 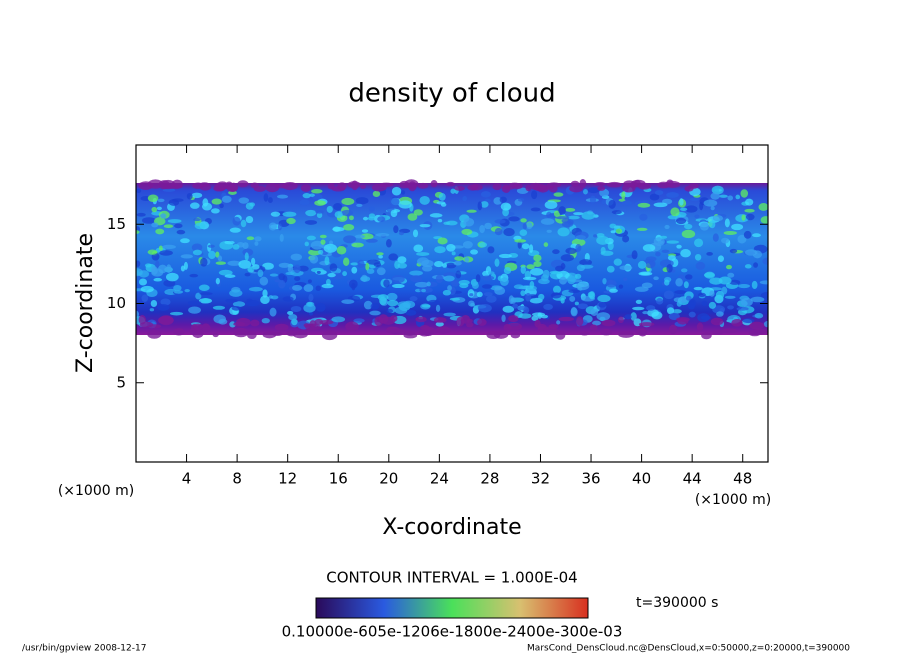 What do you see at coordinates (590, 479) in the screenshot?
I see `x-tick-label: 36` at bounding box center [590, 479].